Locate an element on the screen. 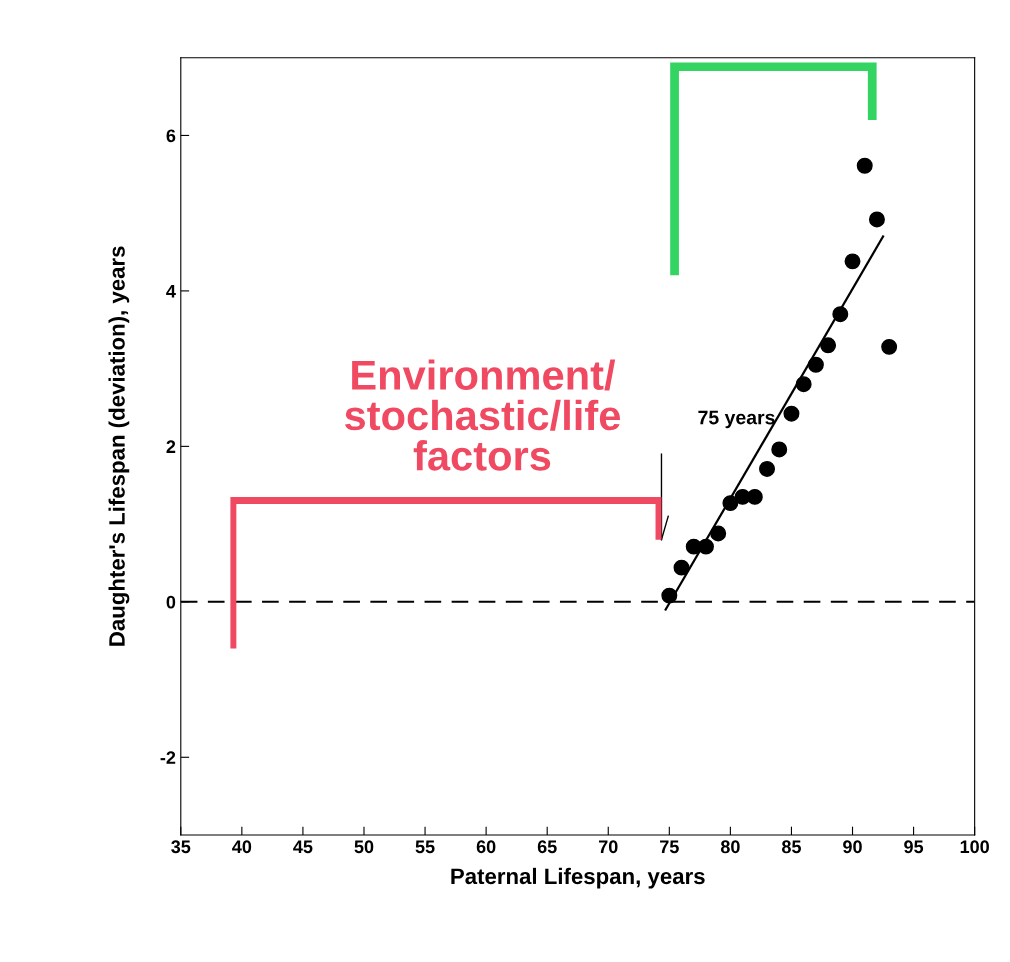 This screenshot has width=1010, height=962. y-tick-label: 6 is located at coordinates (171, 136).